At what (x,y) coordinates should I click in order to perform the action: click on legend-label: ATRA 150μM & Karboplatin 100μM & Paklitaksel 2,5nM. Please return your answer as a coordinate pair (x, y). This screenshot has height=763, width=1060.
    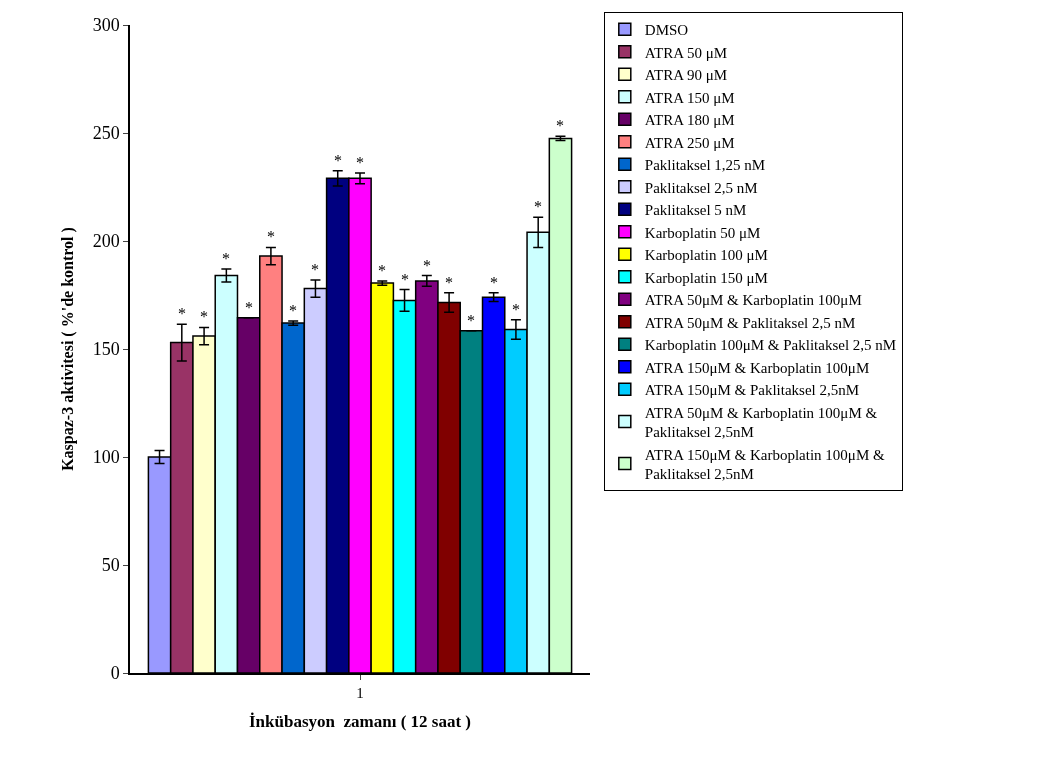
    Looking at the image, I should click on (764, 464).